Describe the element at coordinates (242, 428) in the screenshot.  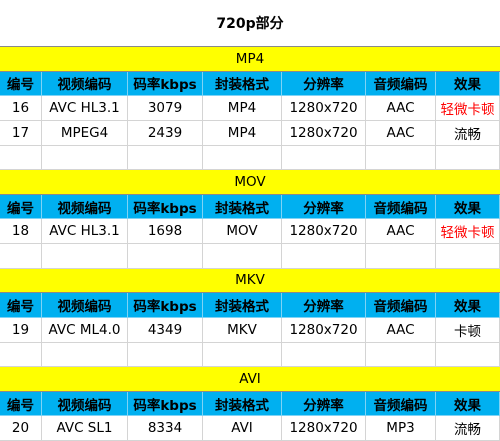
I see `table-cell: AVI` at that location.